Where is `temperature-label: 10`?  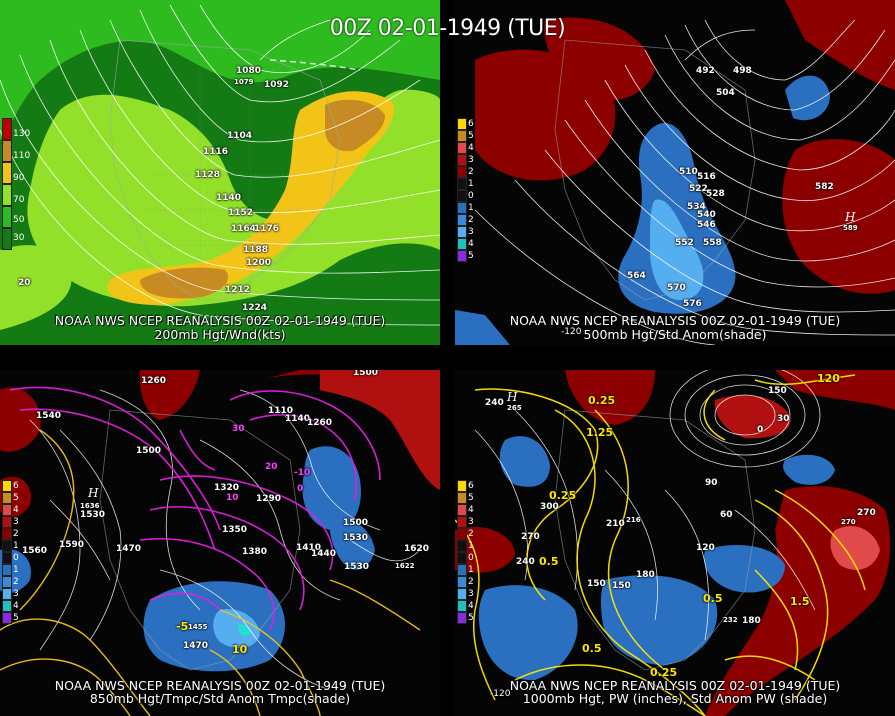 temperature-label: 10 is located at coordinates (232, 498).